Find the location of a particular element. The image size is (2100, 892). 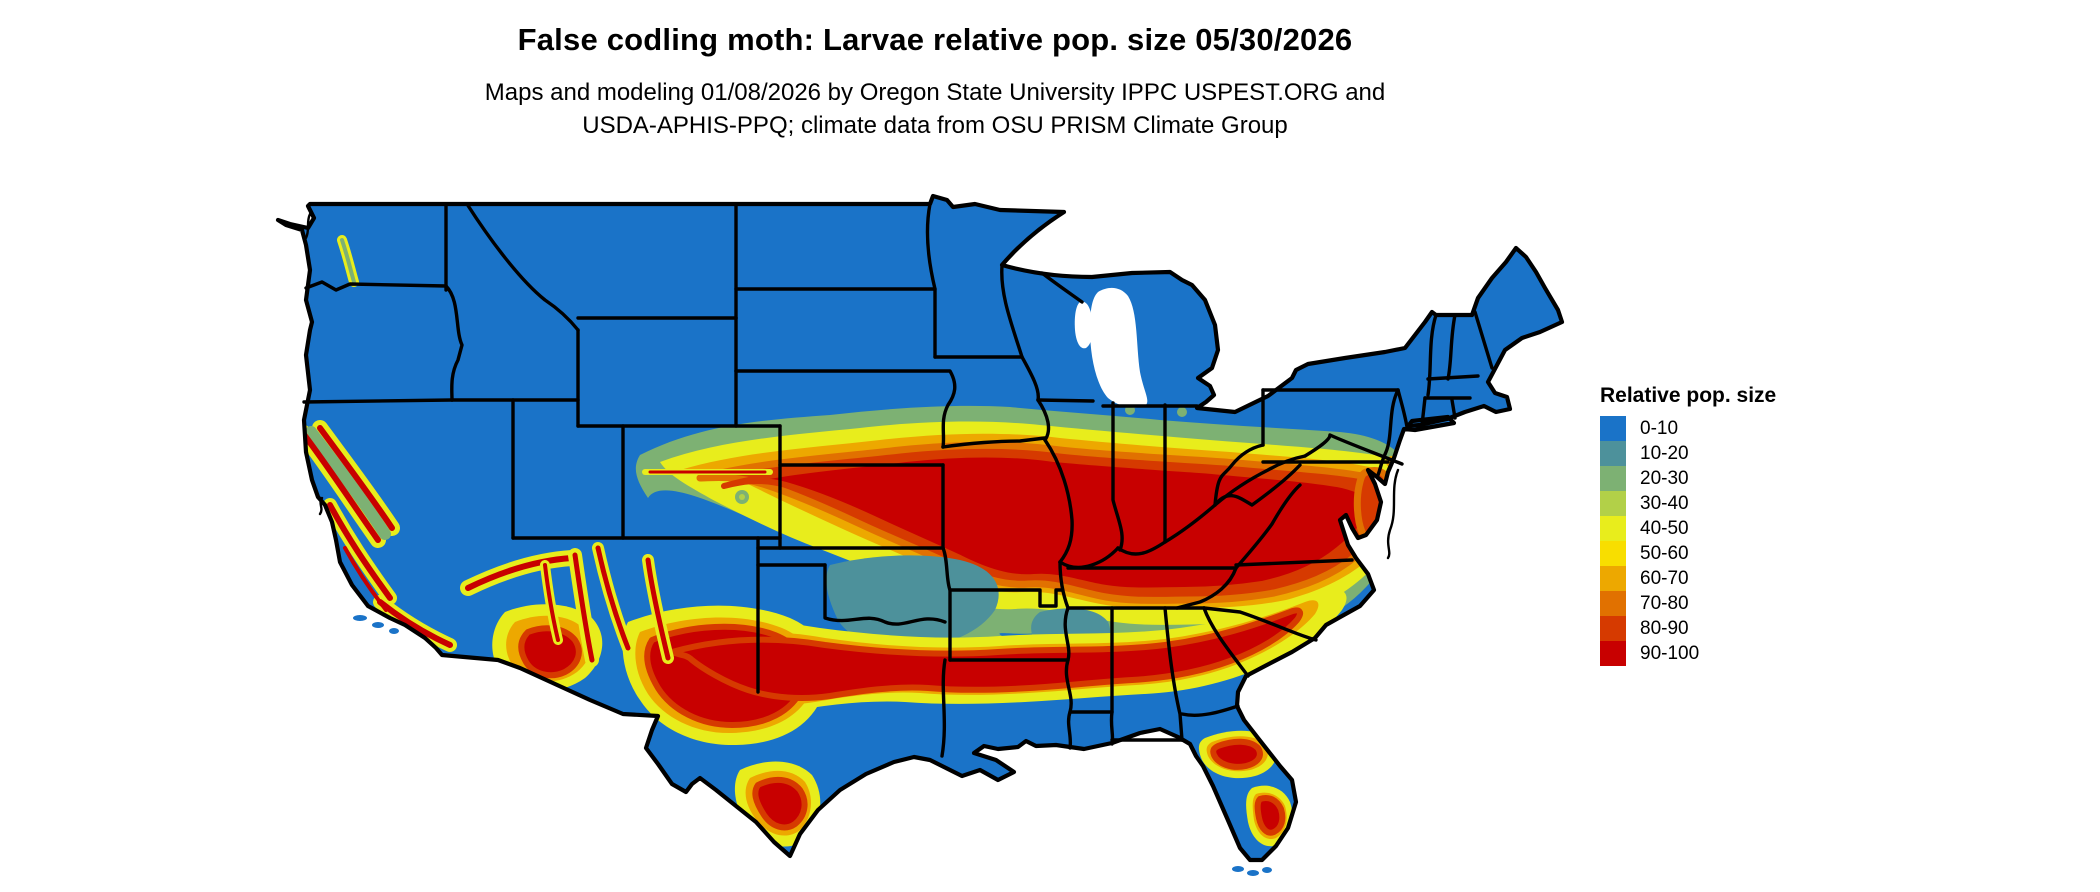

legend-item: 30-40 is located at coordinates (1688, 503).